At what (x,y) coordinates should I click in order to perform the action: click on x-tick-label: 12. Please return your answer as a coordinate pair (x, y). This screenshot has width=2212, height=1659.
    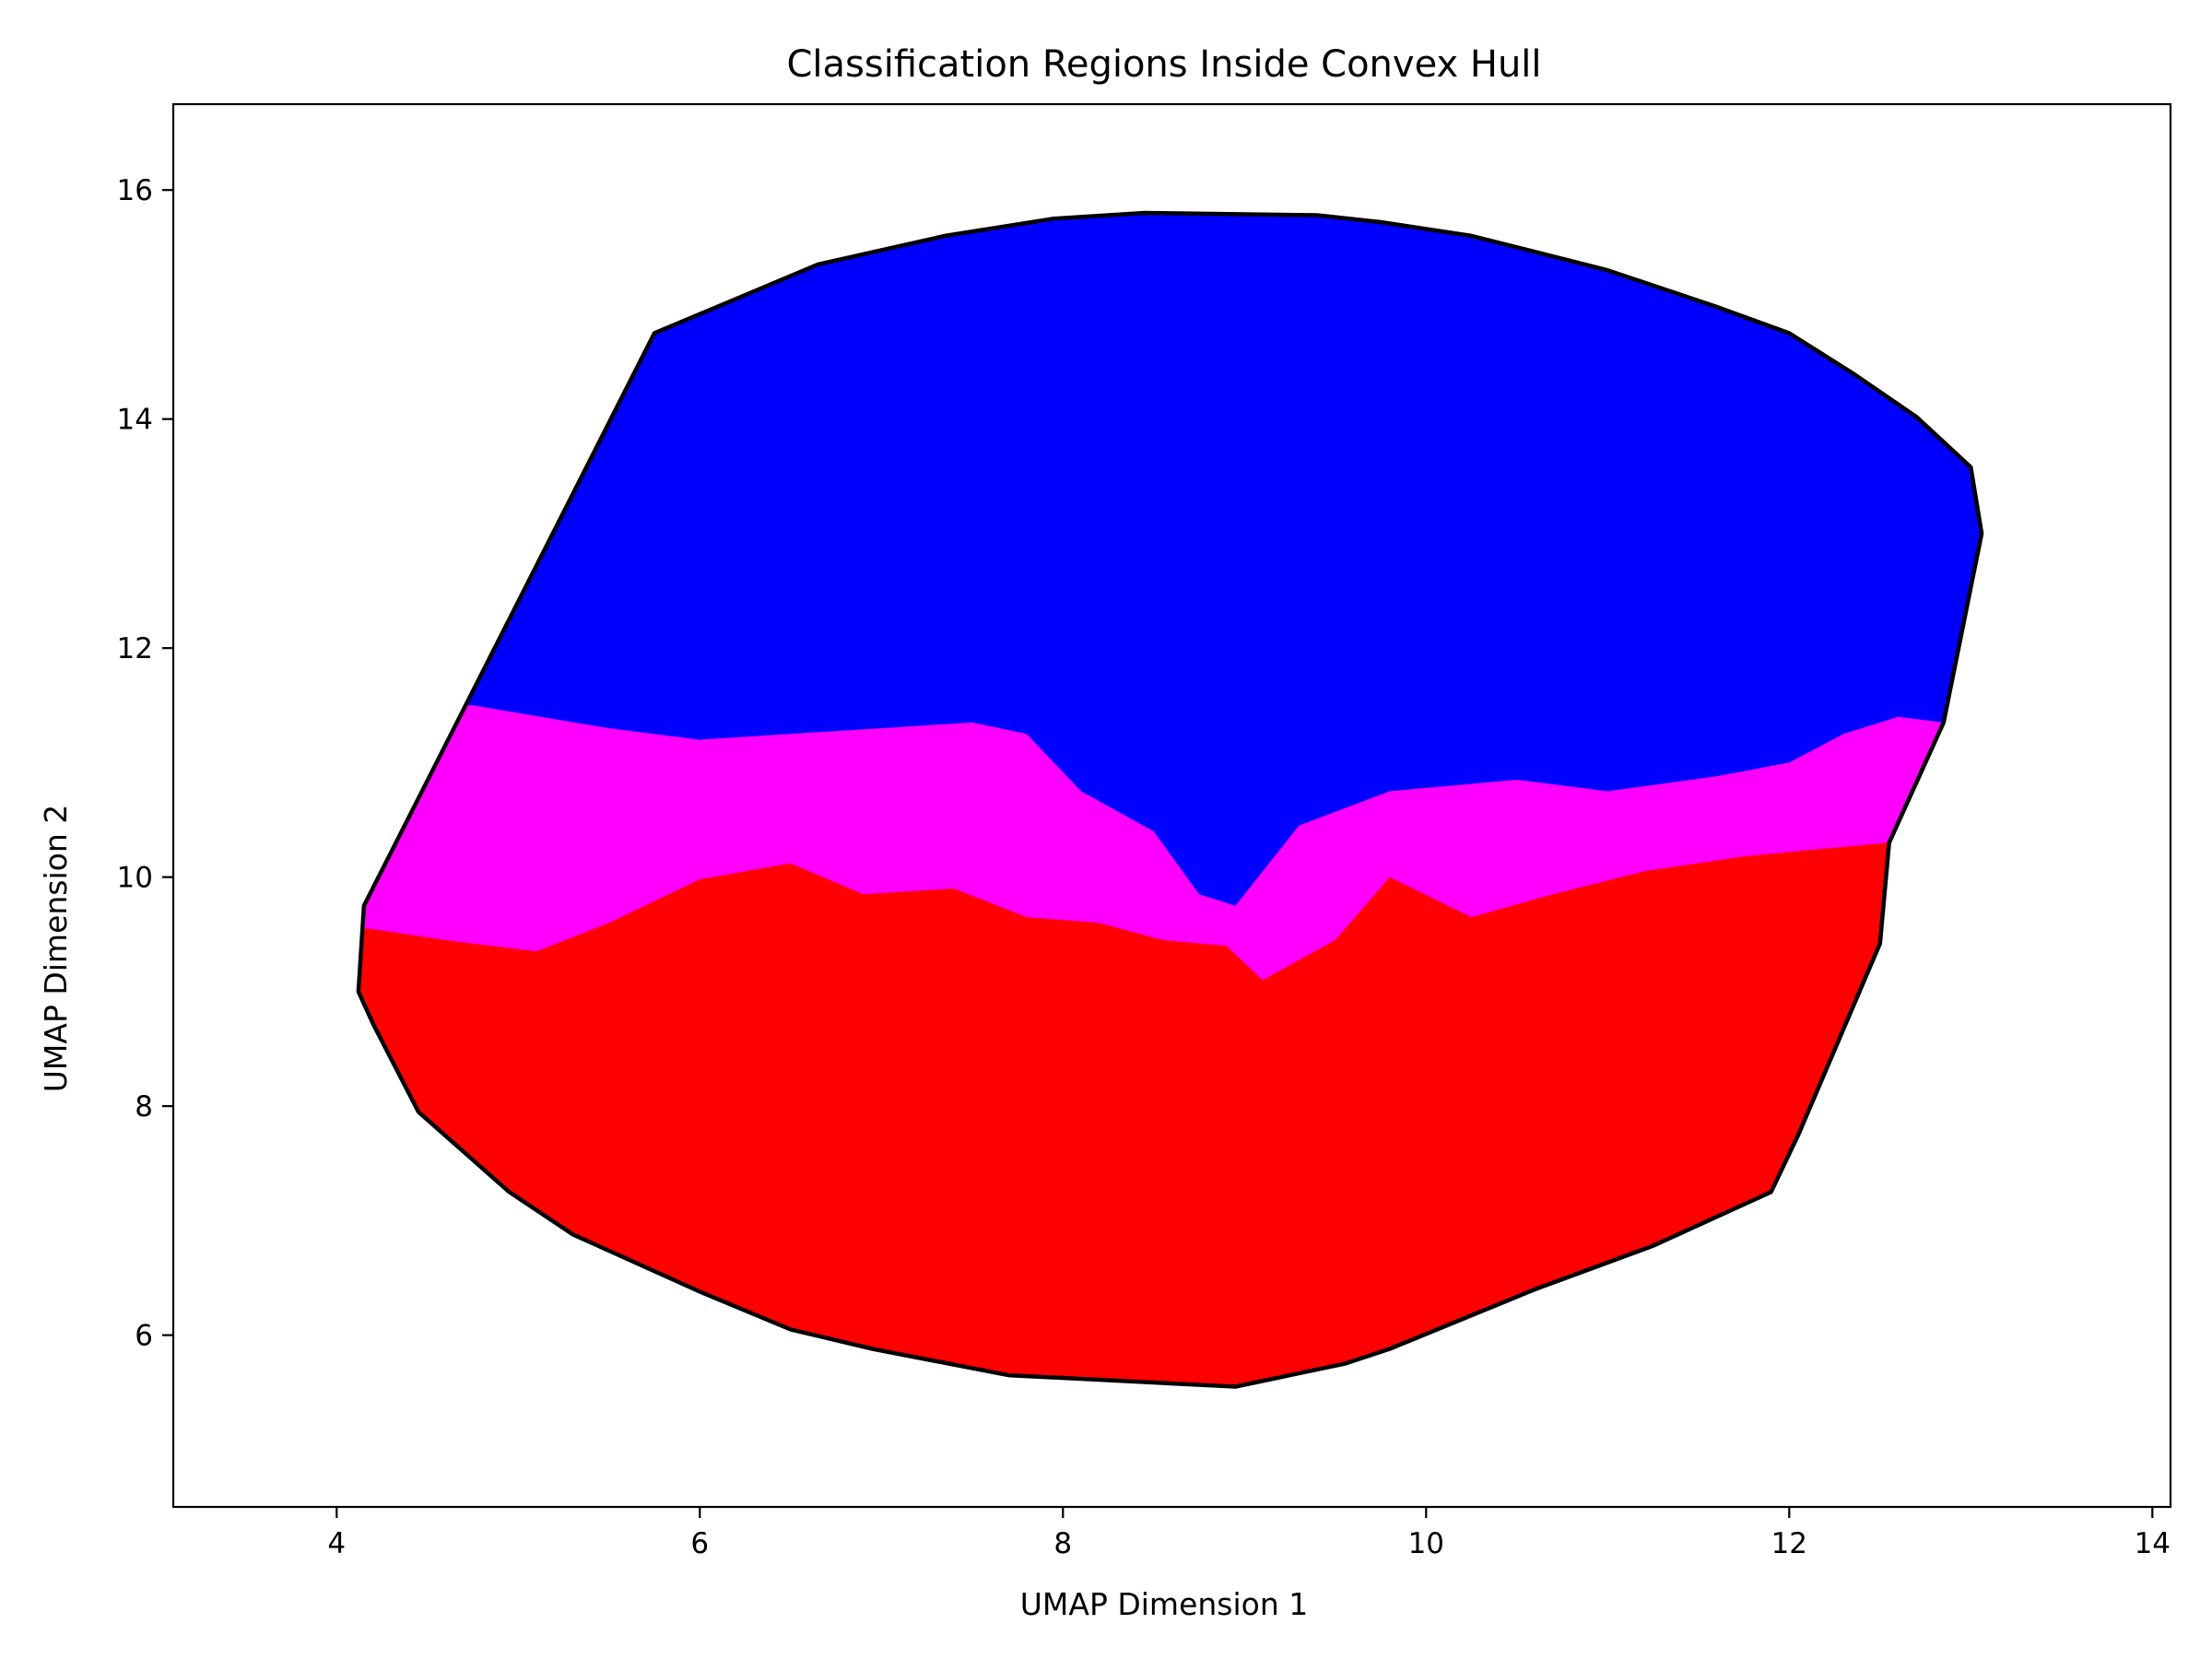
    Looking at the image, I should click on (1789, 1543).